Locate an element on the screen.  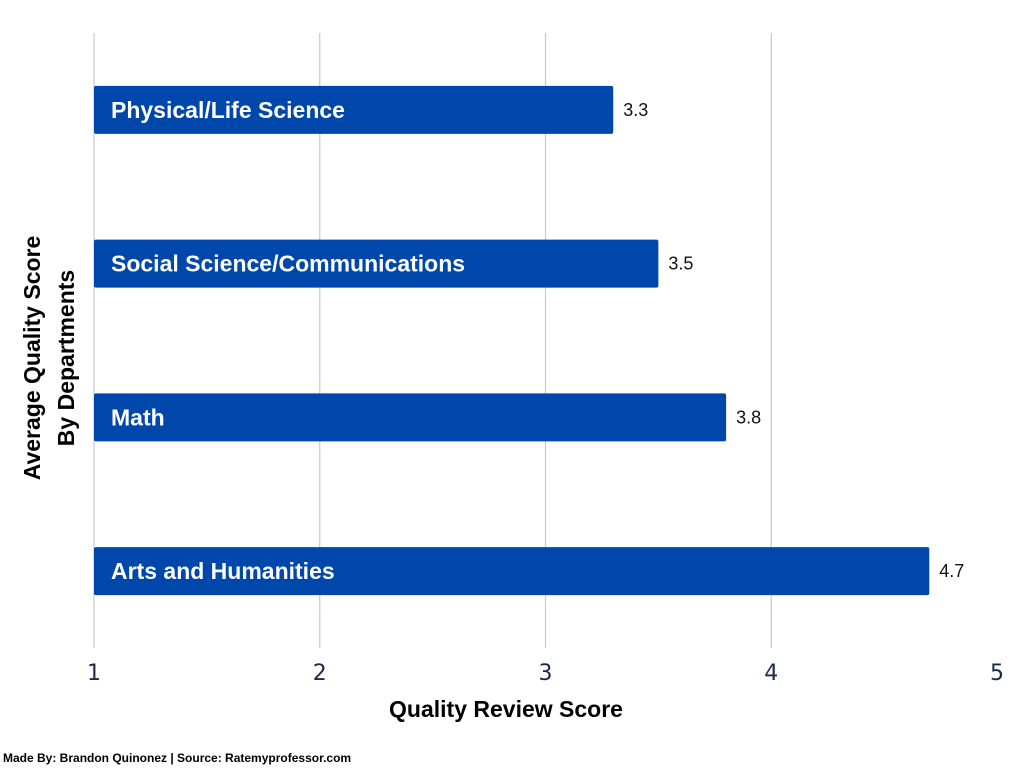
bar-category-label: Math is located at coordinates (138, 417).